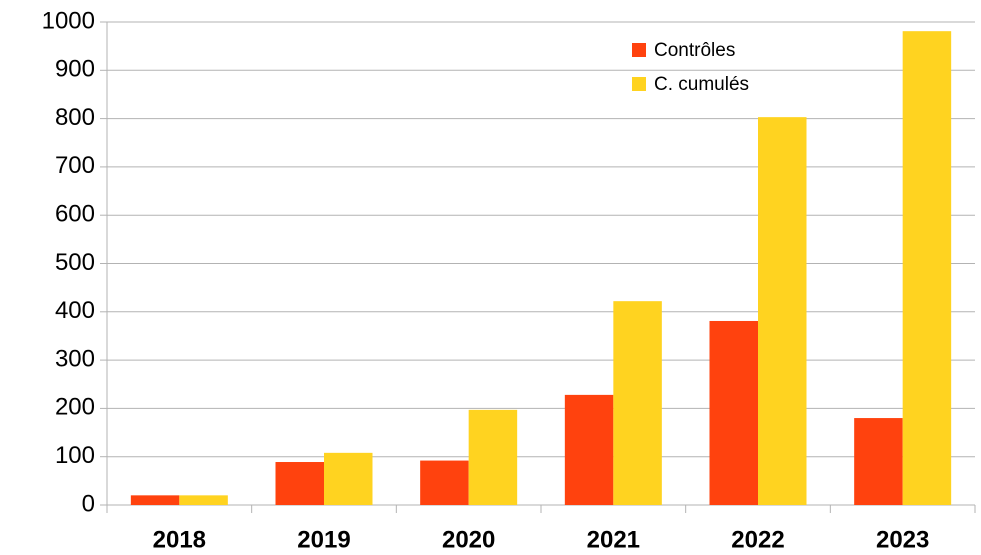 This screenshot has height=555, width=981. Describe the element at coordinates (179, 539) in the screenshot. I see `x-tick-label: 2018` at that location.